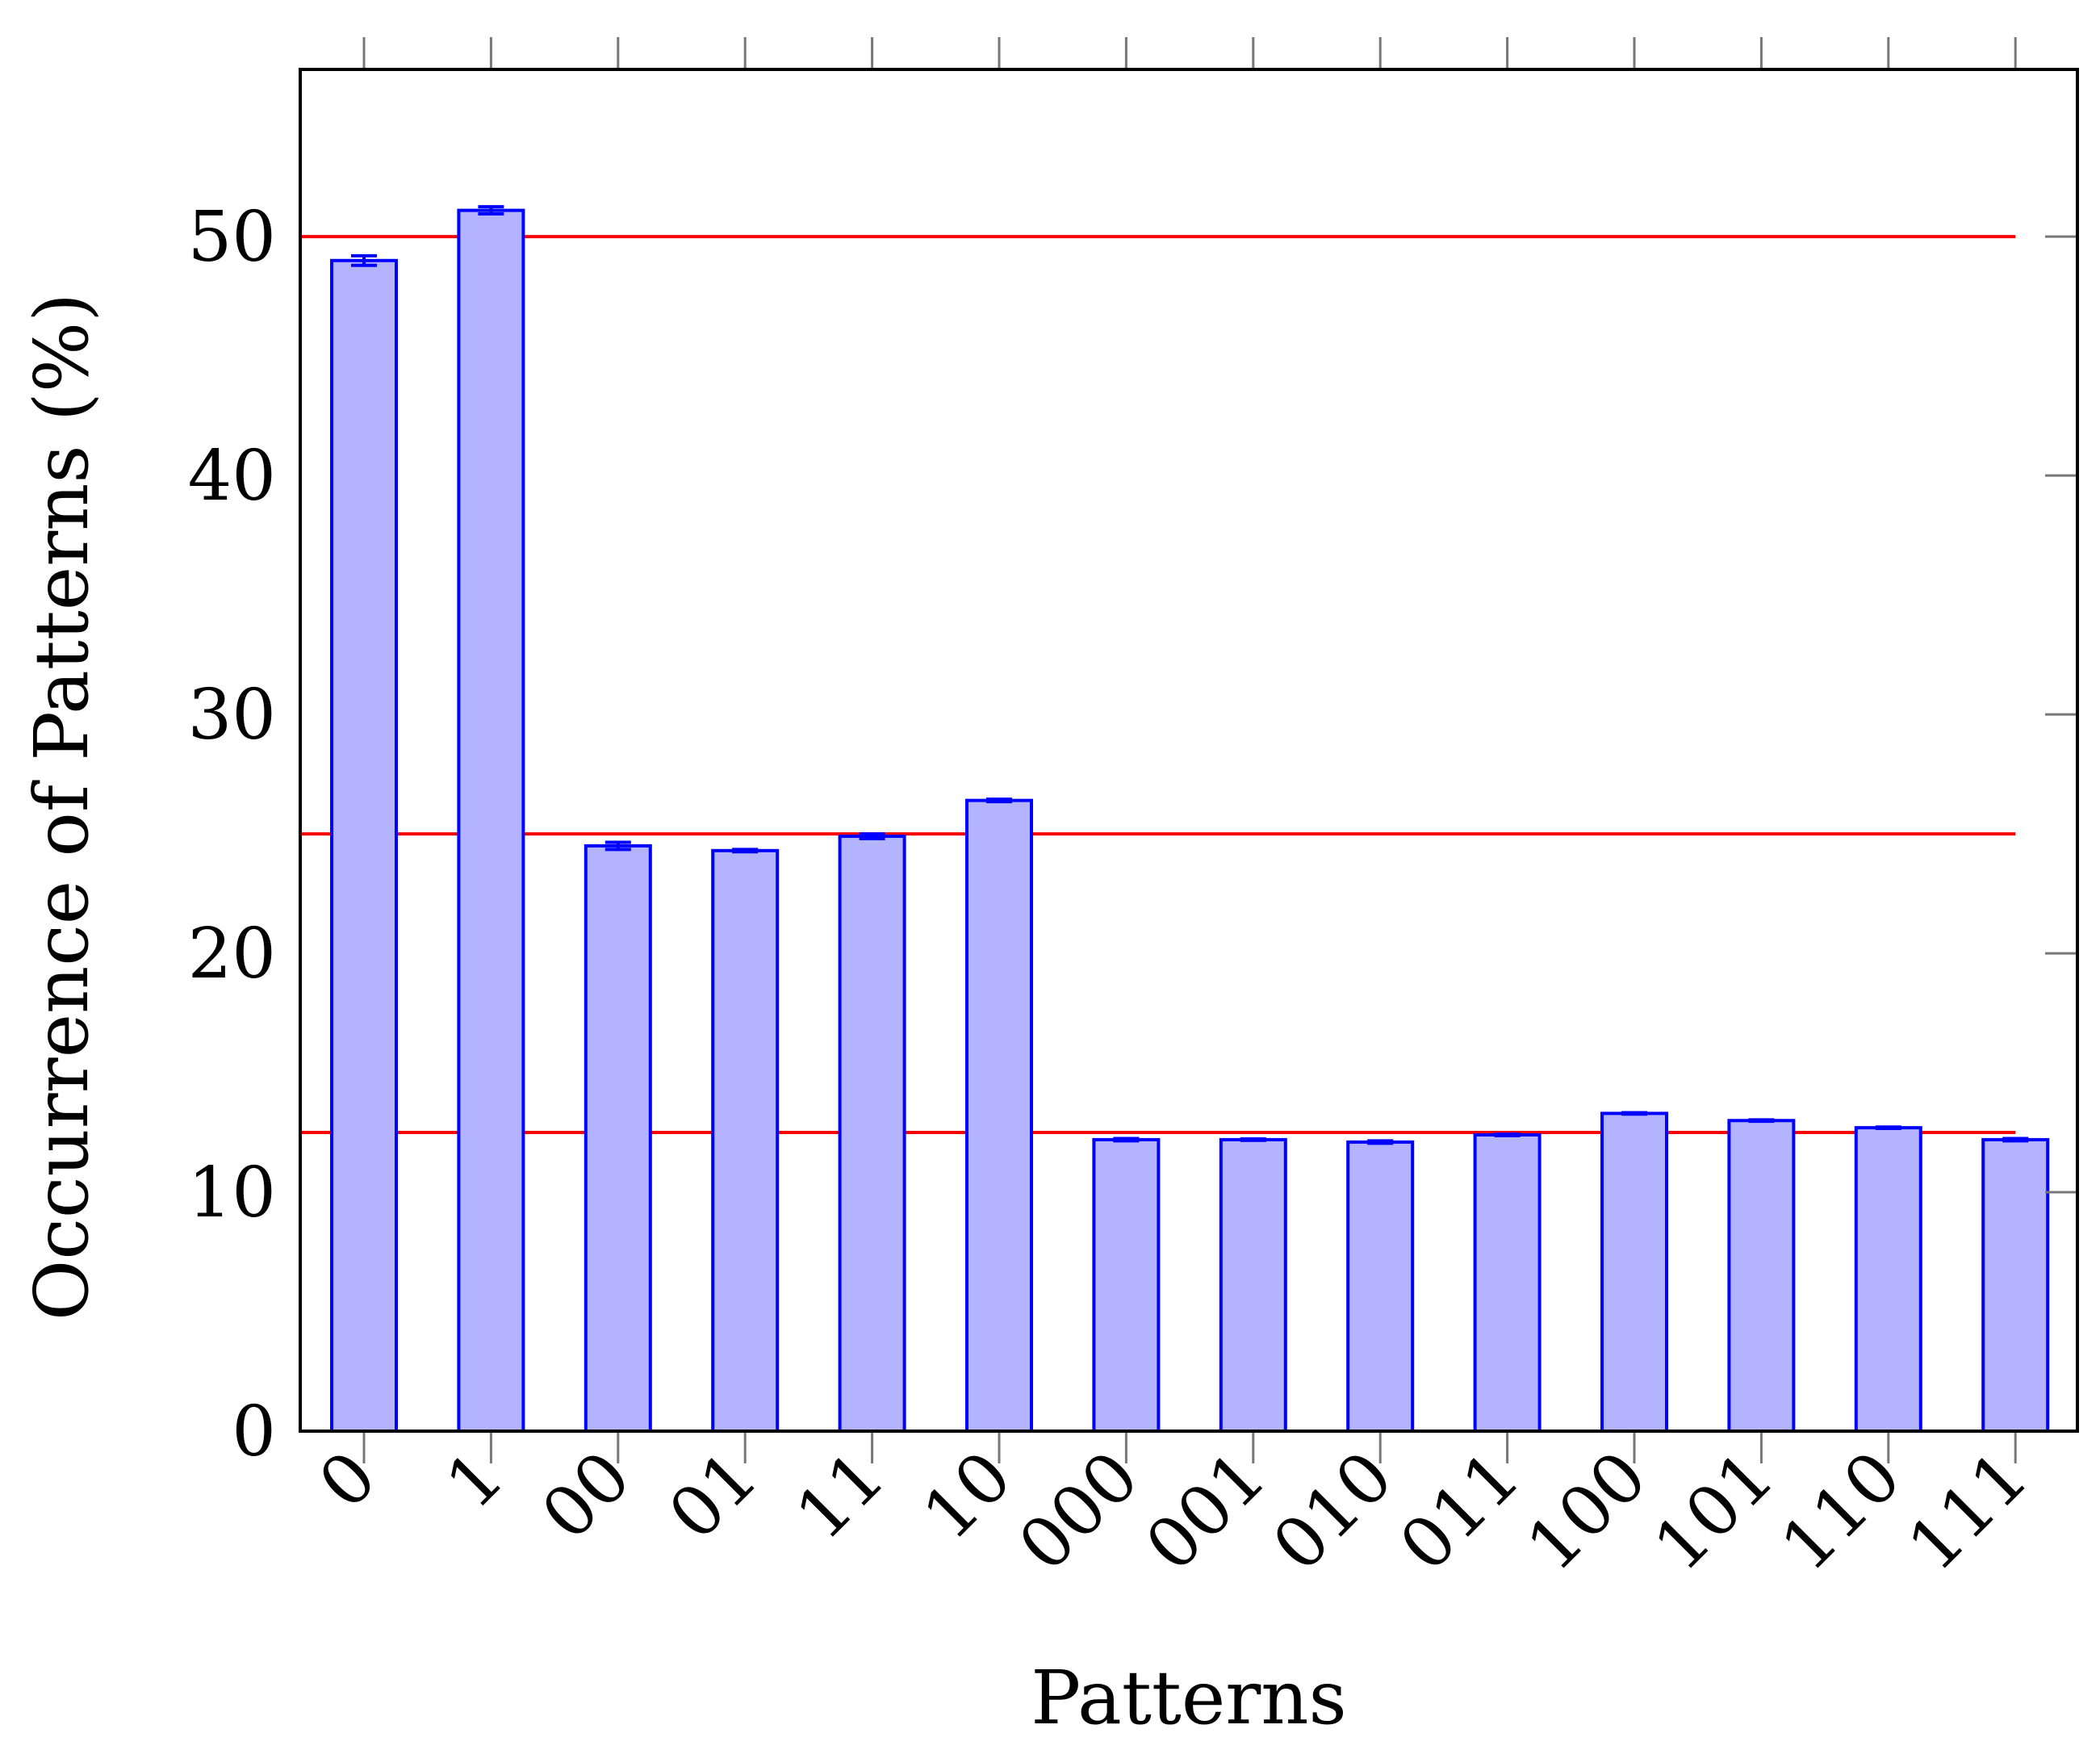  What do you see at coordinates (840, 1495) in the screenshot?
I see `x-tick-label-11: 11` at bounding box center [840, 1495].